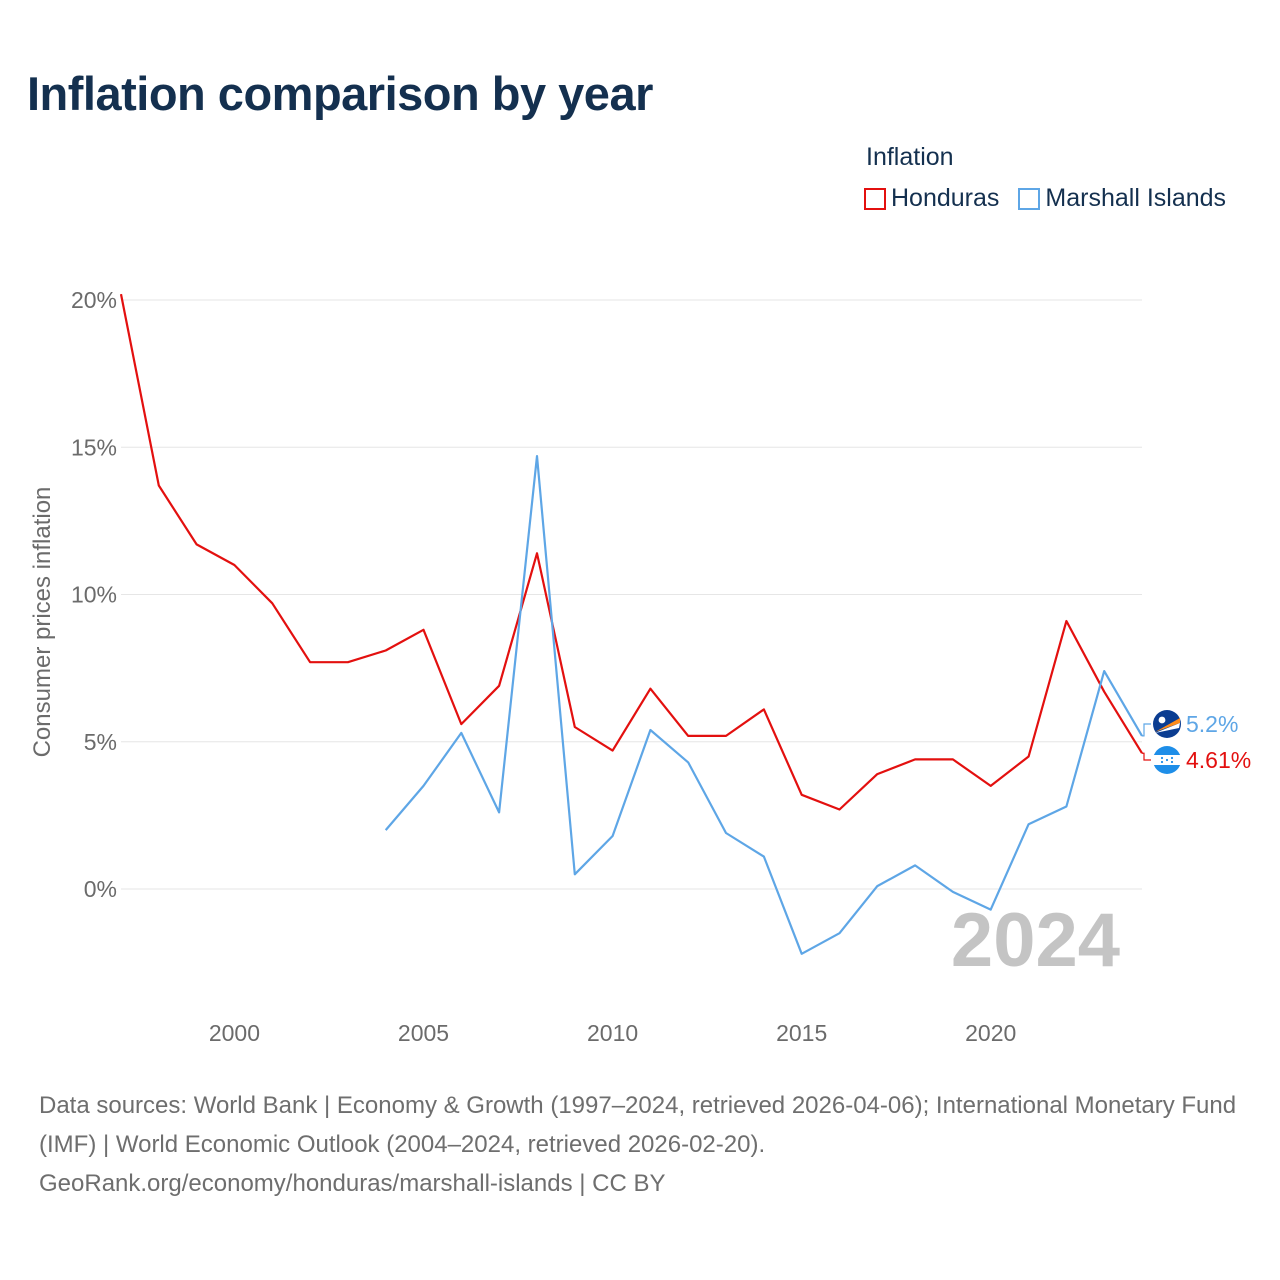 This screenshot has height=1280, width=1280. I want to click on end-connector-honduras, so click(1146, 756).